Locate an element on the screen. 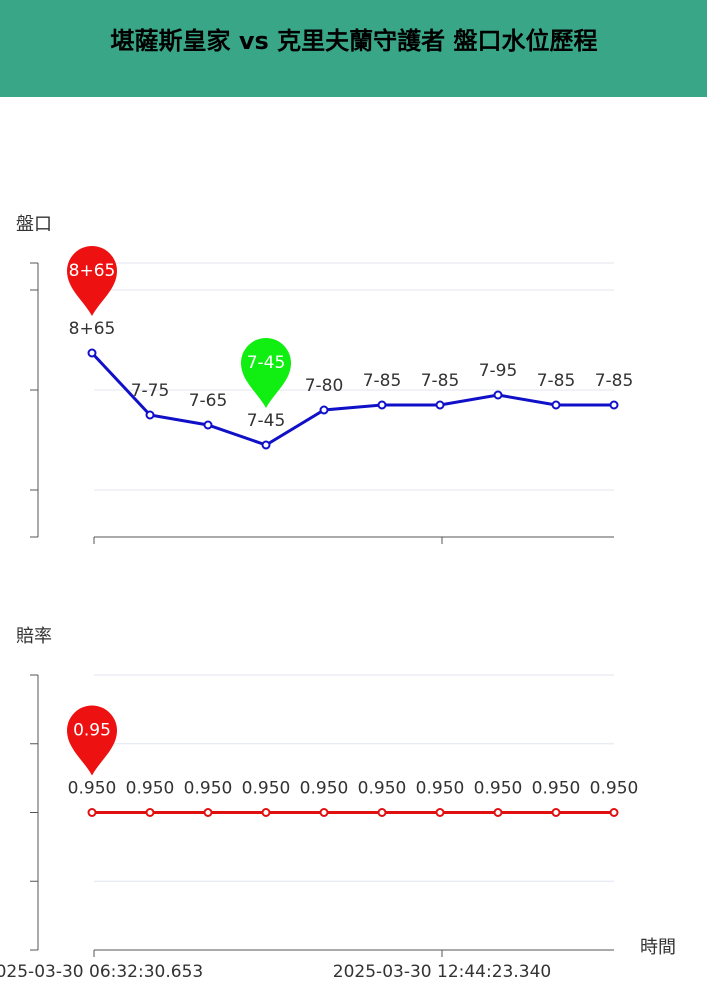 Image resolution: width=707 pixels, height=1000 pixels. data-label: 7-75 is located at coordinates (150, 391).